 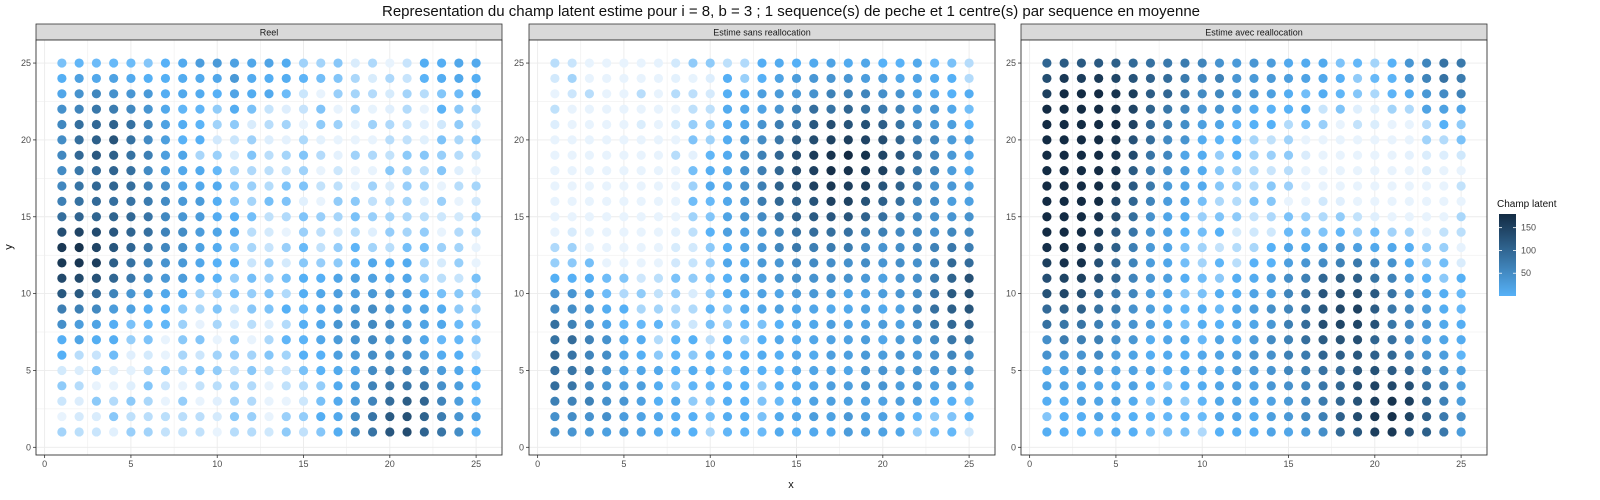 What do you see at coordinates (1526, 273) in the screenshot?
I see `legend-tick-label: 50` at bounding box center [1526, 273].